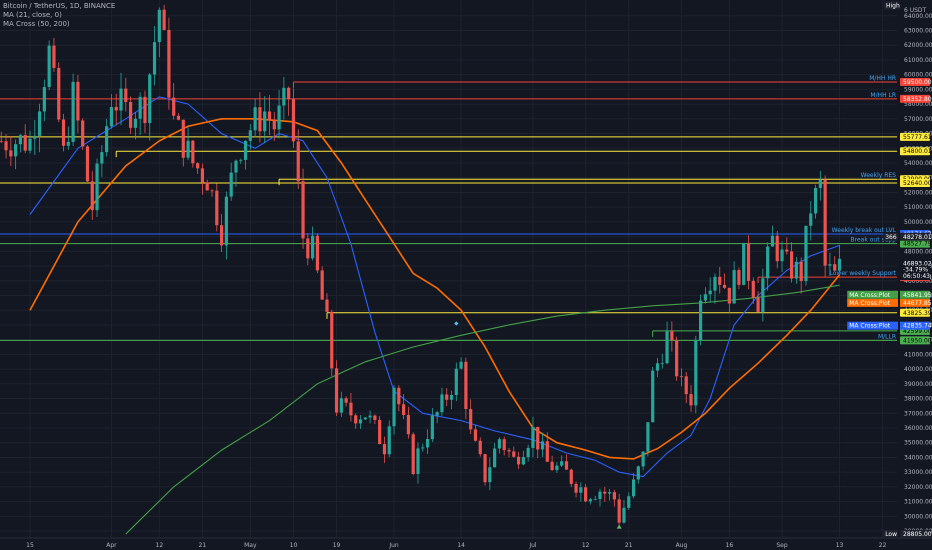 The height and width of the screenshot is (550, 932). What do you see at coordinates (918, 399) in the screenshot?
I see `price-tick-label: 38000.00` at bounding box center [918, 399].